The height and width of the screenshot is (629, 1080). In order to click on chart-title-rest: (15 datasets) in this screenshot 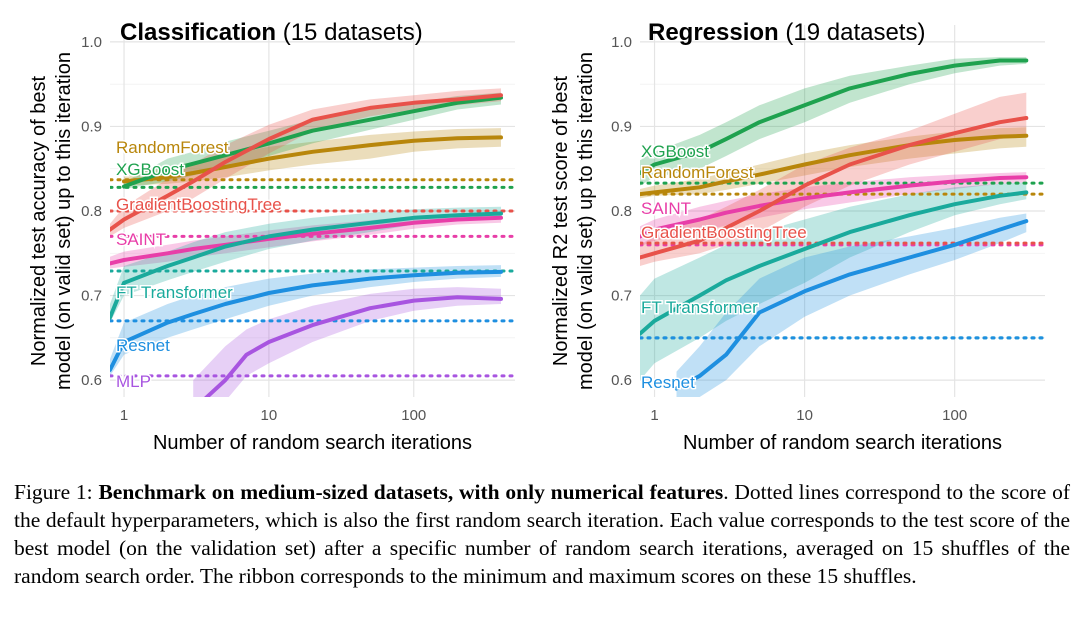, I will do `click(349, 32)`.